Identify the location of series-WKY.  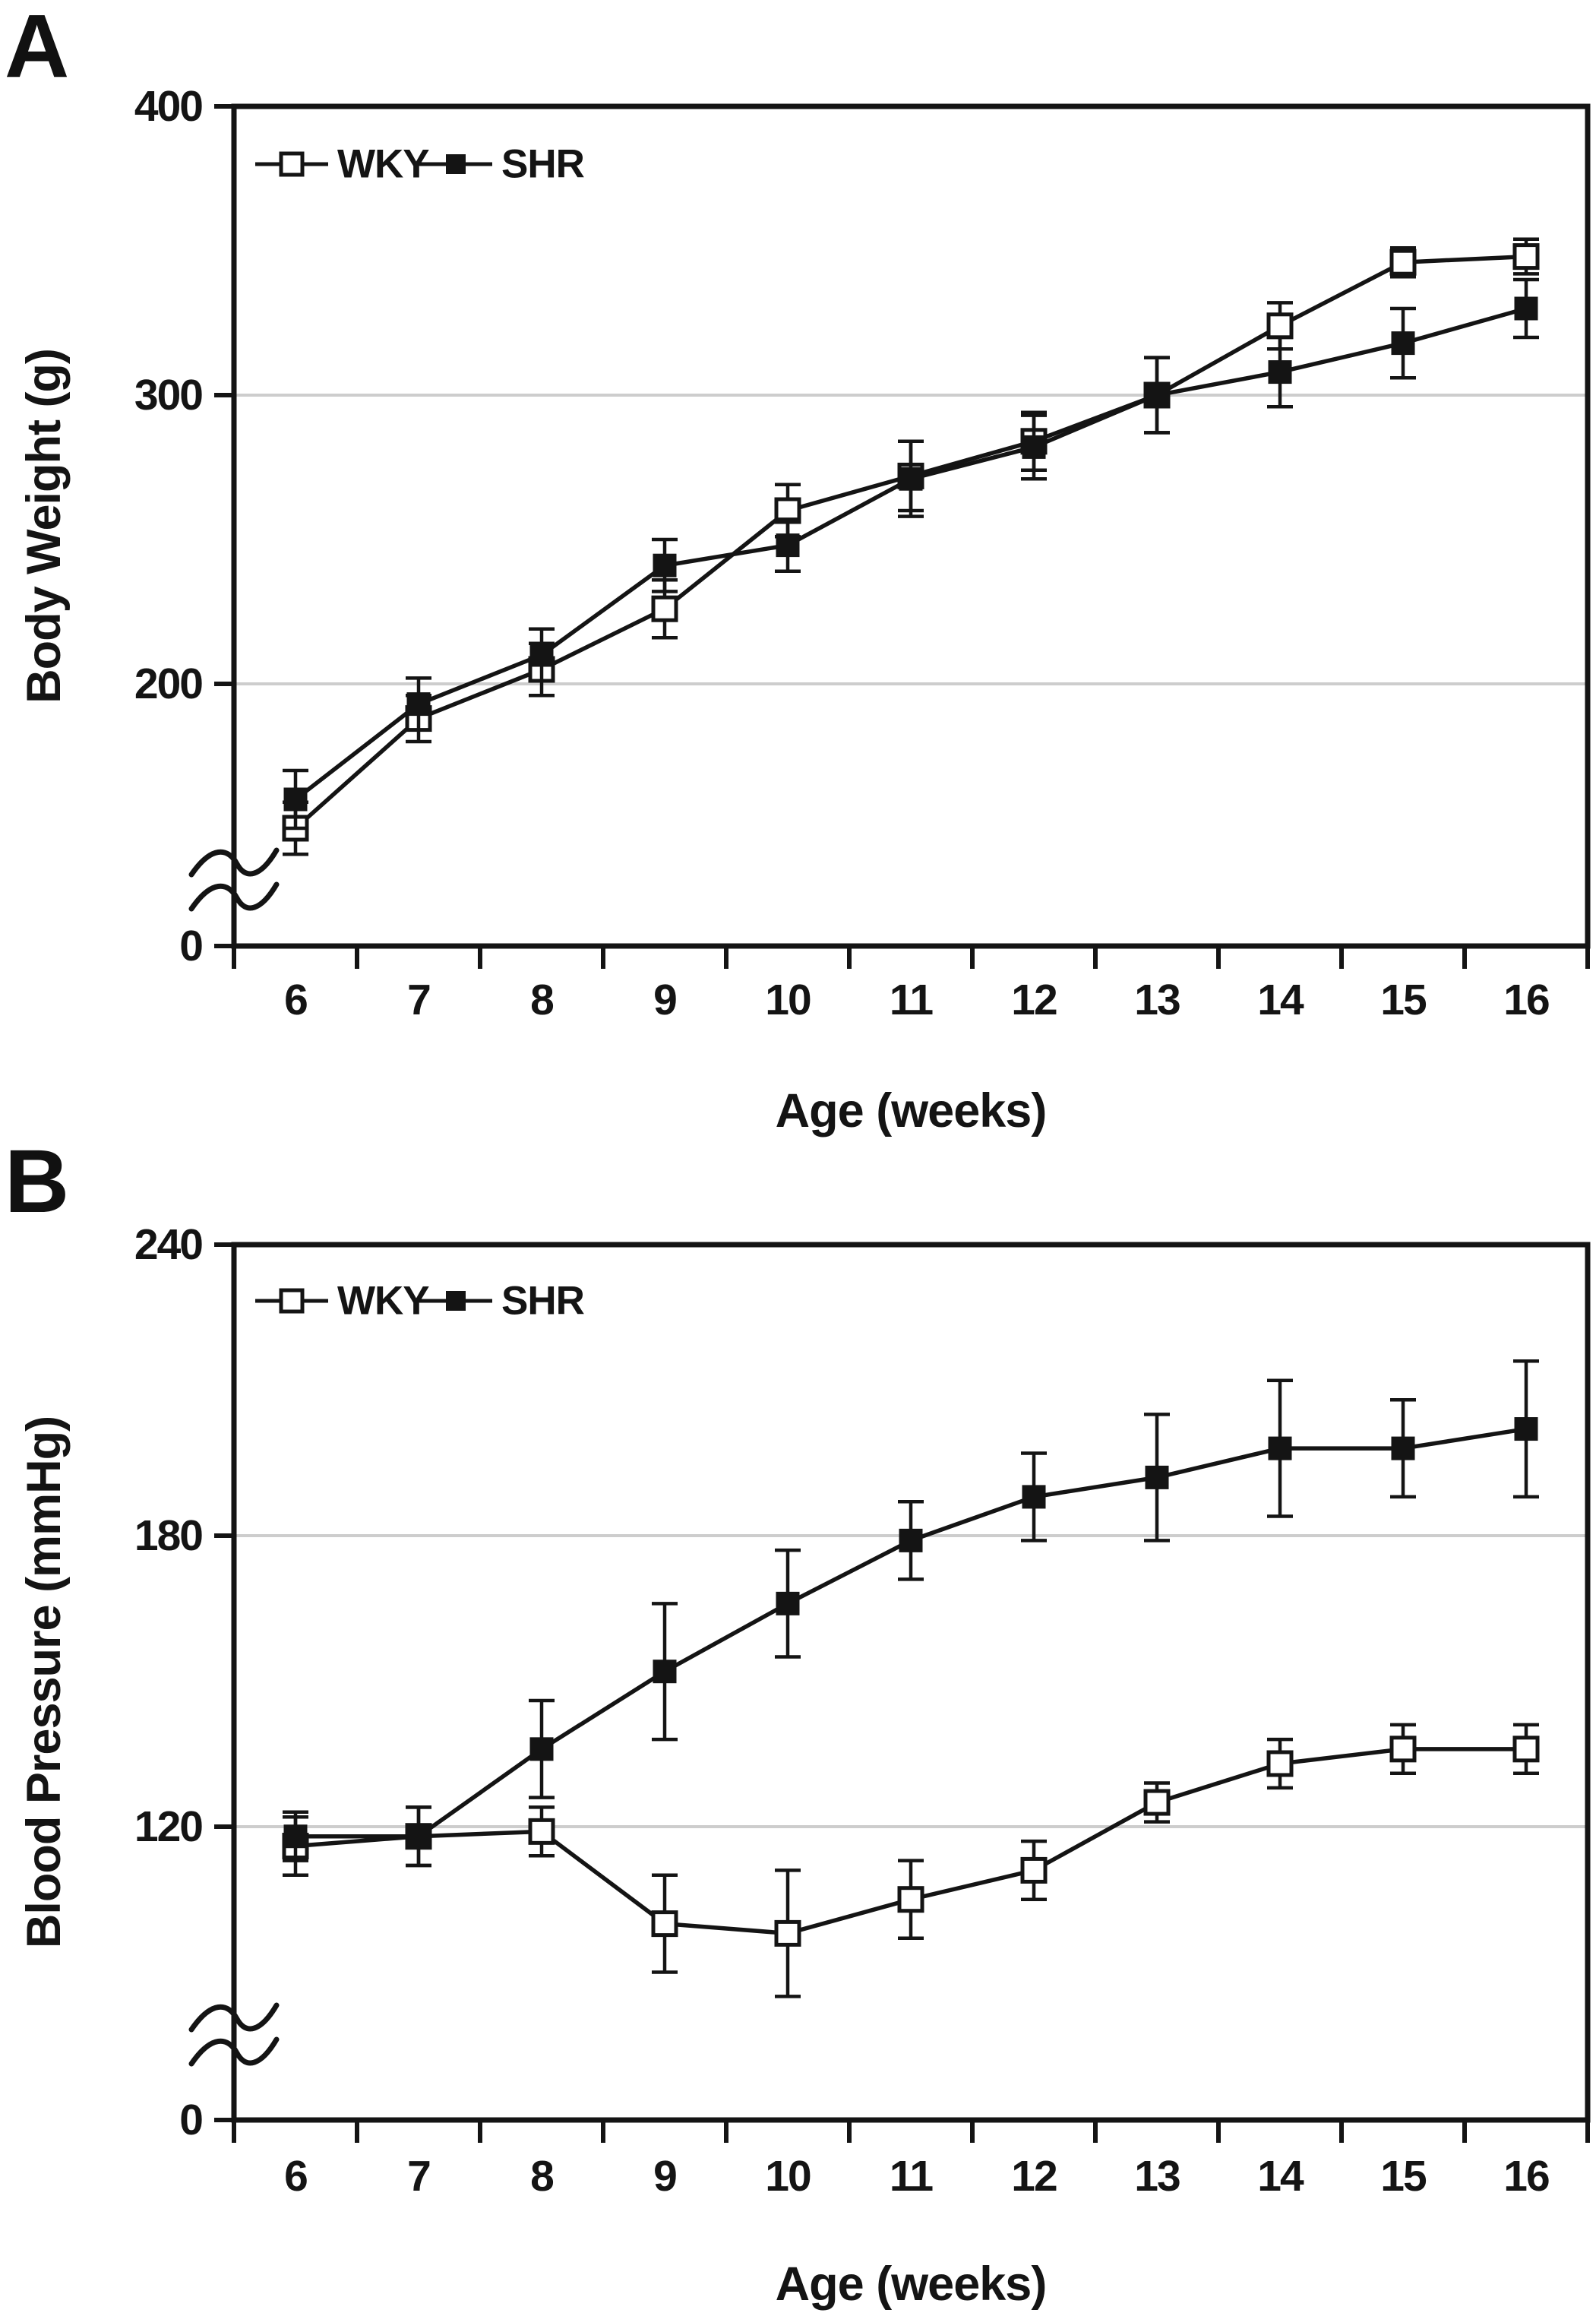
(911, 1860).